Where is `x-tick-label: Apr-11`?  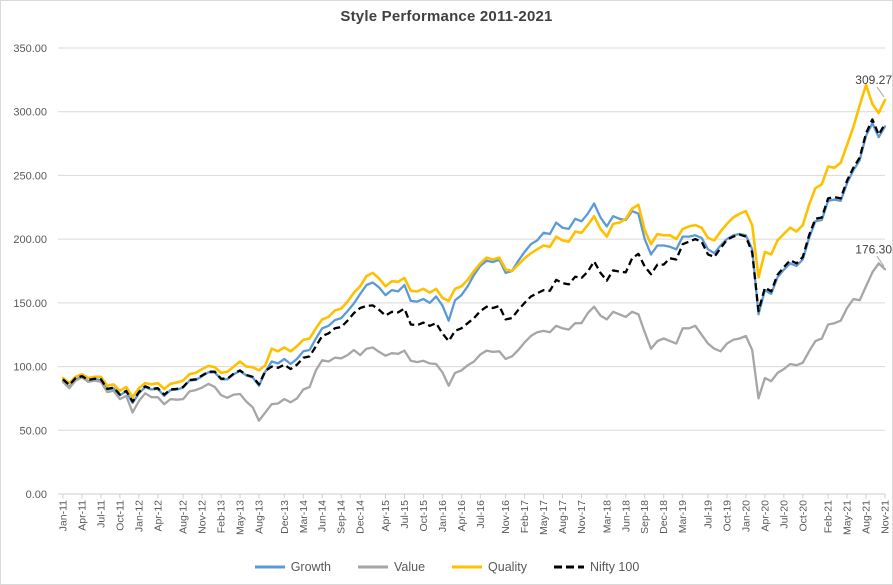 x-tick-label: Apr-11 is located at coordinates (82, 515).